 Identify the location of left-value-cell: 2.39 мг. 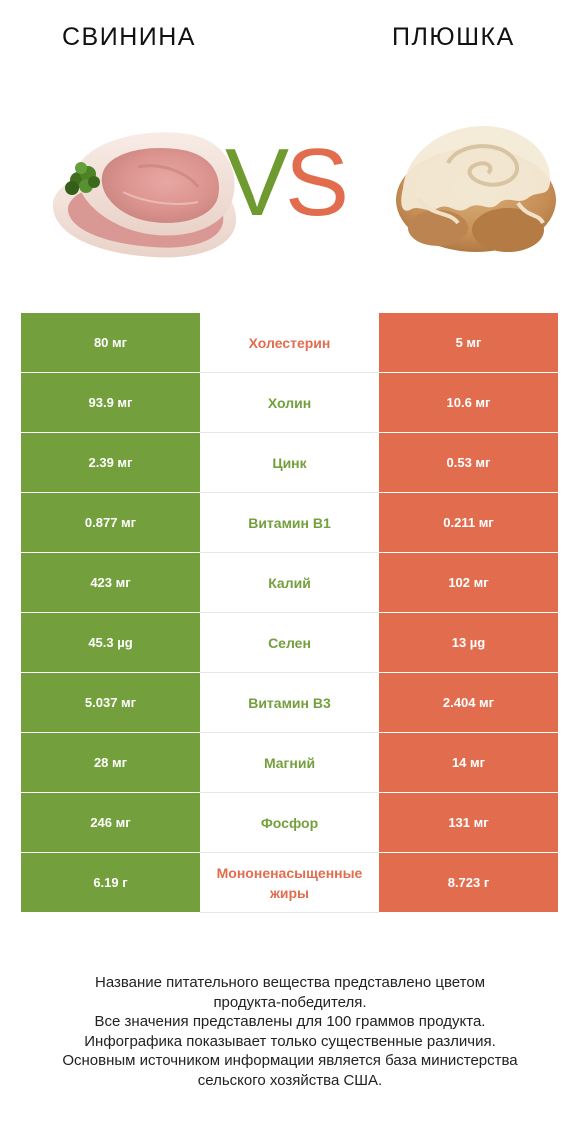
(110, 463).